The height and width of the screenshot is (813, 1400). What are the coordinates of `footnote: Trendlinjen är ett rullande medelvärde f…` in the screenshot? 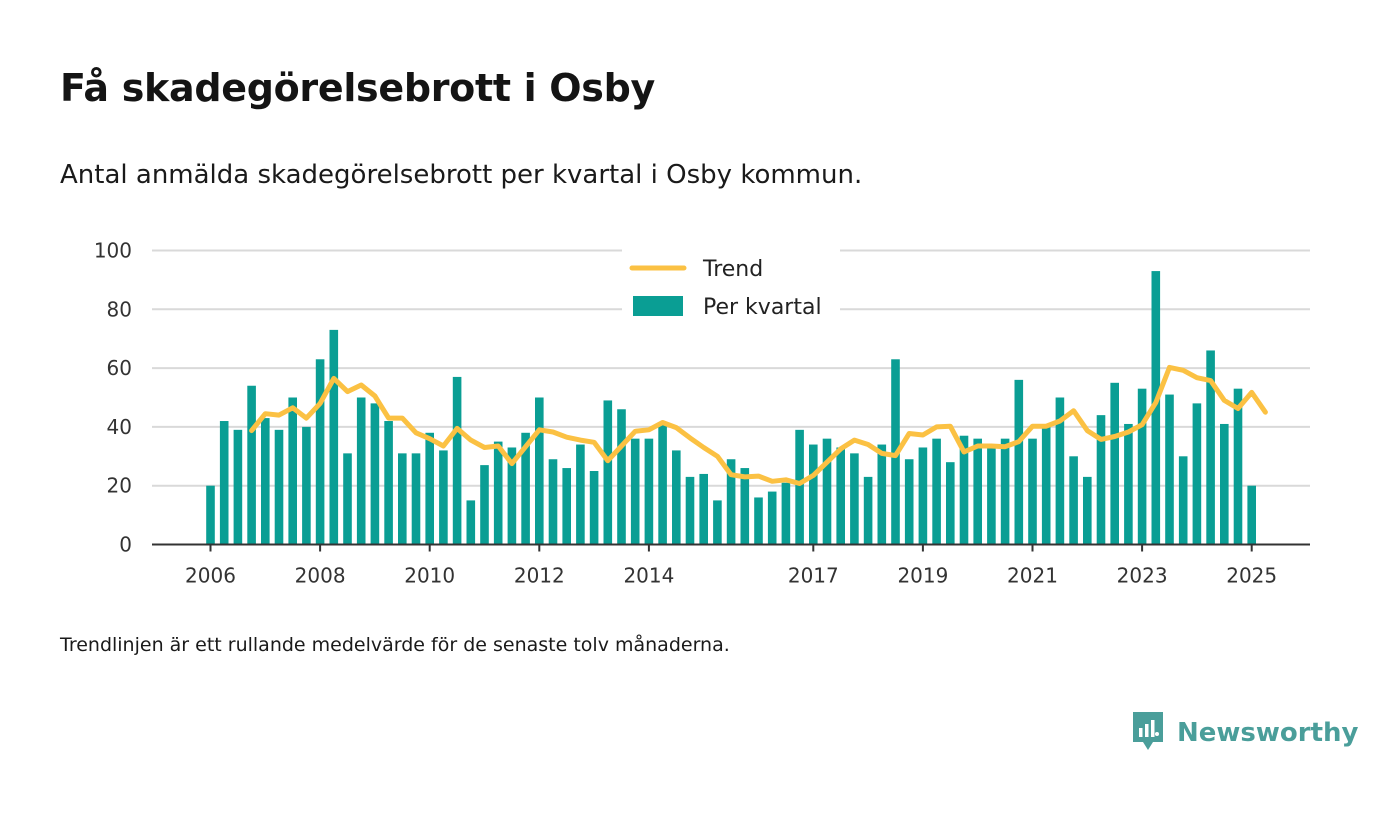 It's located at (395, 645).